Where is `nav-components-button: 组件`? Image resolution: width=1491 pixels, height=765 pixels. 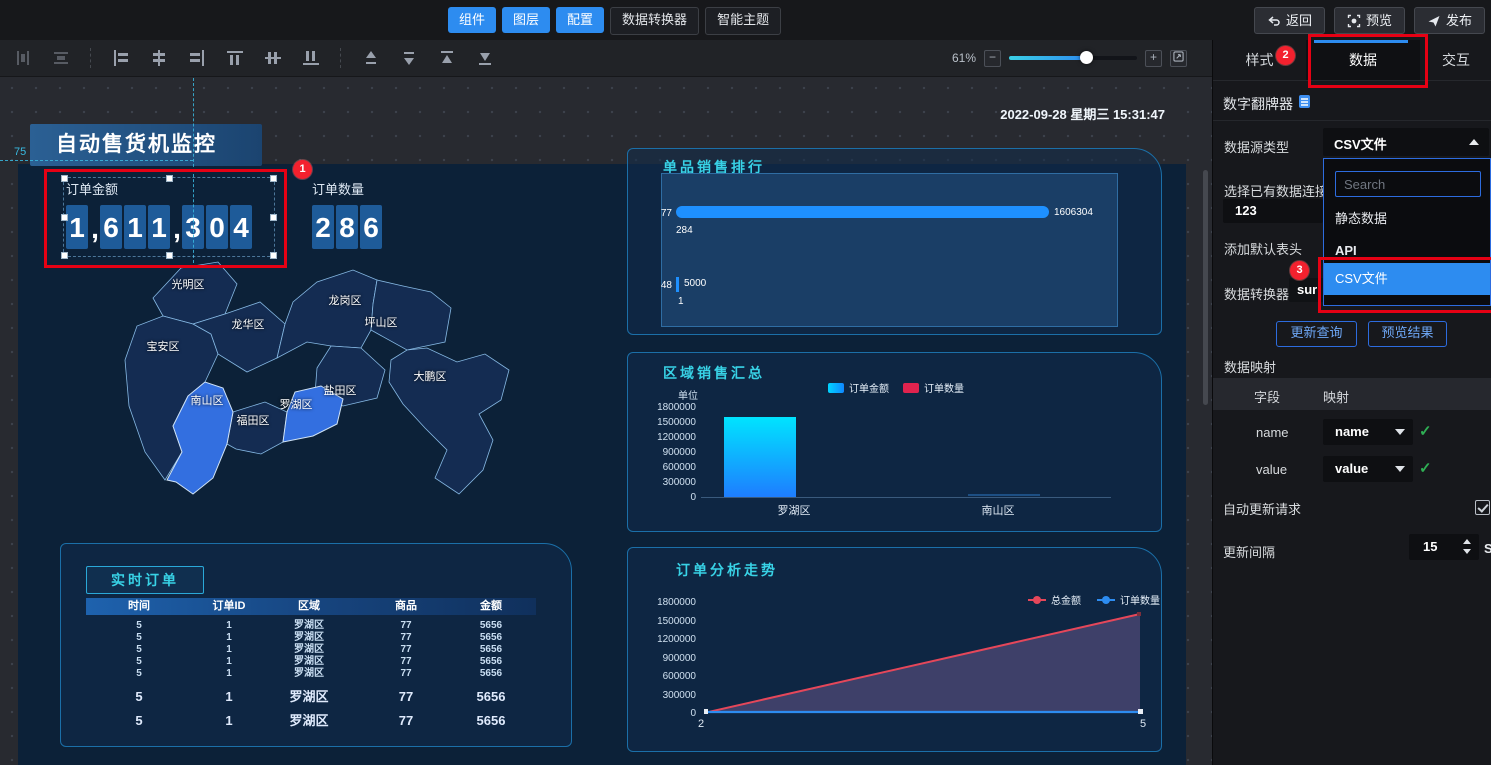 nav-components-button: 组件 is located at coordinates (472, 20).